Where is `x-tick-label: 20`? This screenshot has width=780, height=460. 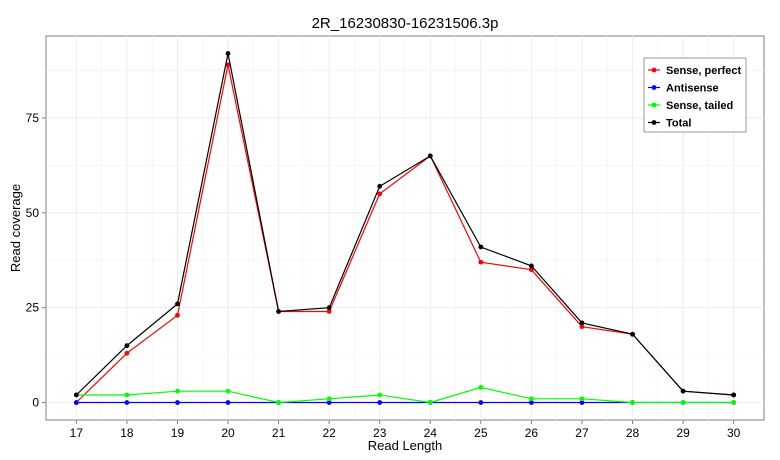 x-tick-label: 20 is located at coordinates (228, 433).